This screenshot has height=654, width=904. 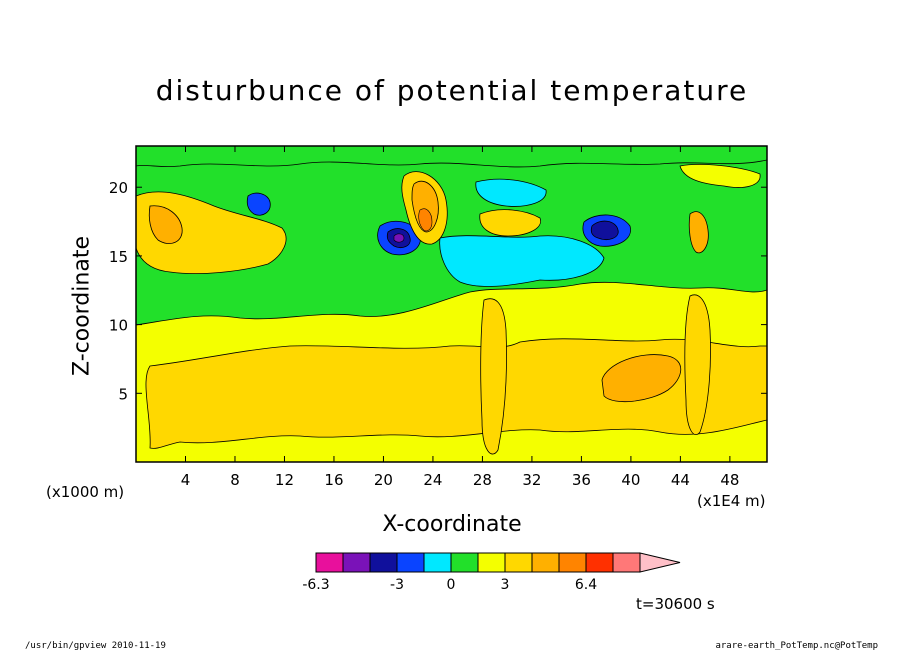 What do you see at coordinates (581, 480) in the screenshot?
I see `x-tick-label: 36` at bounding box center [581, 480].